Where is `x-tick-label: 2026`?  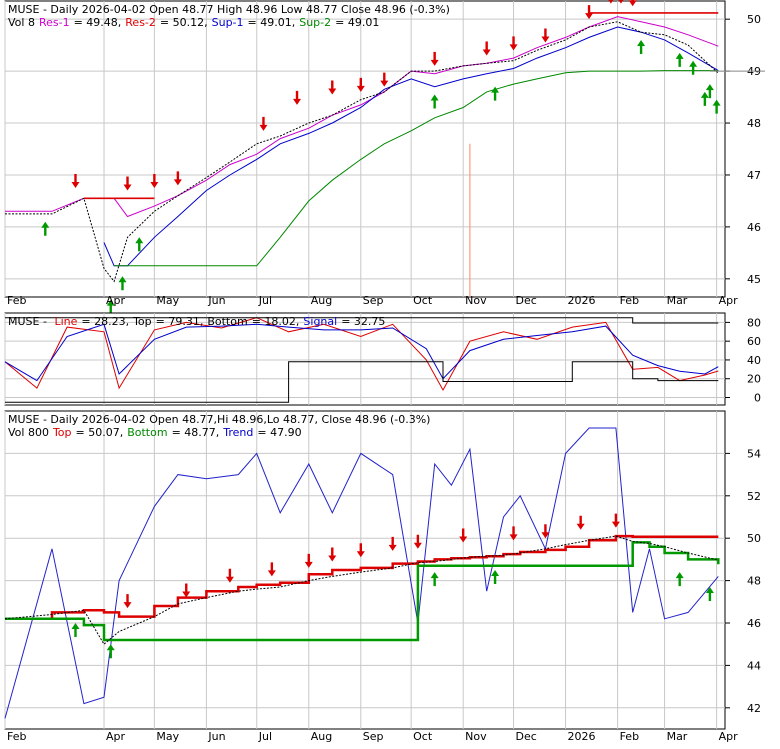
x-tick-label: 2026 is located at coordinates (582, 736).